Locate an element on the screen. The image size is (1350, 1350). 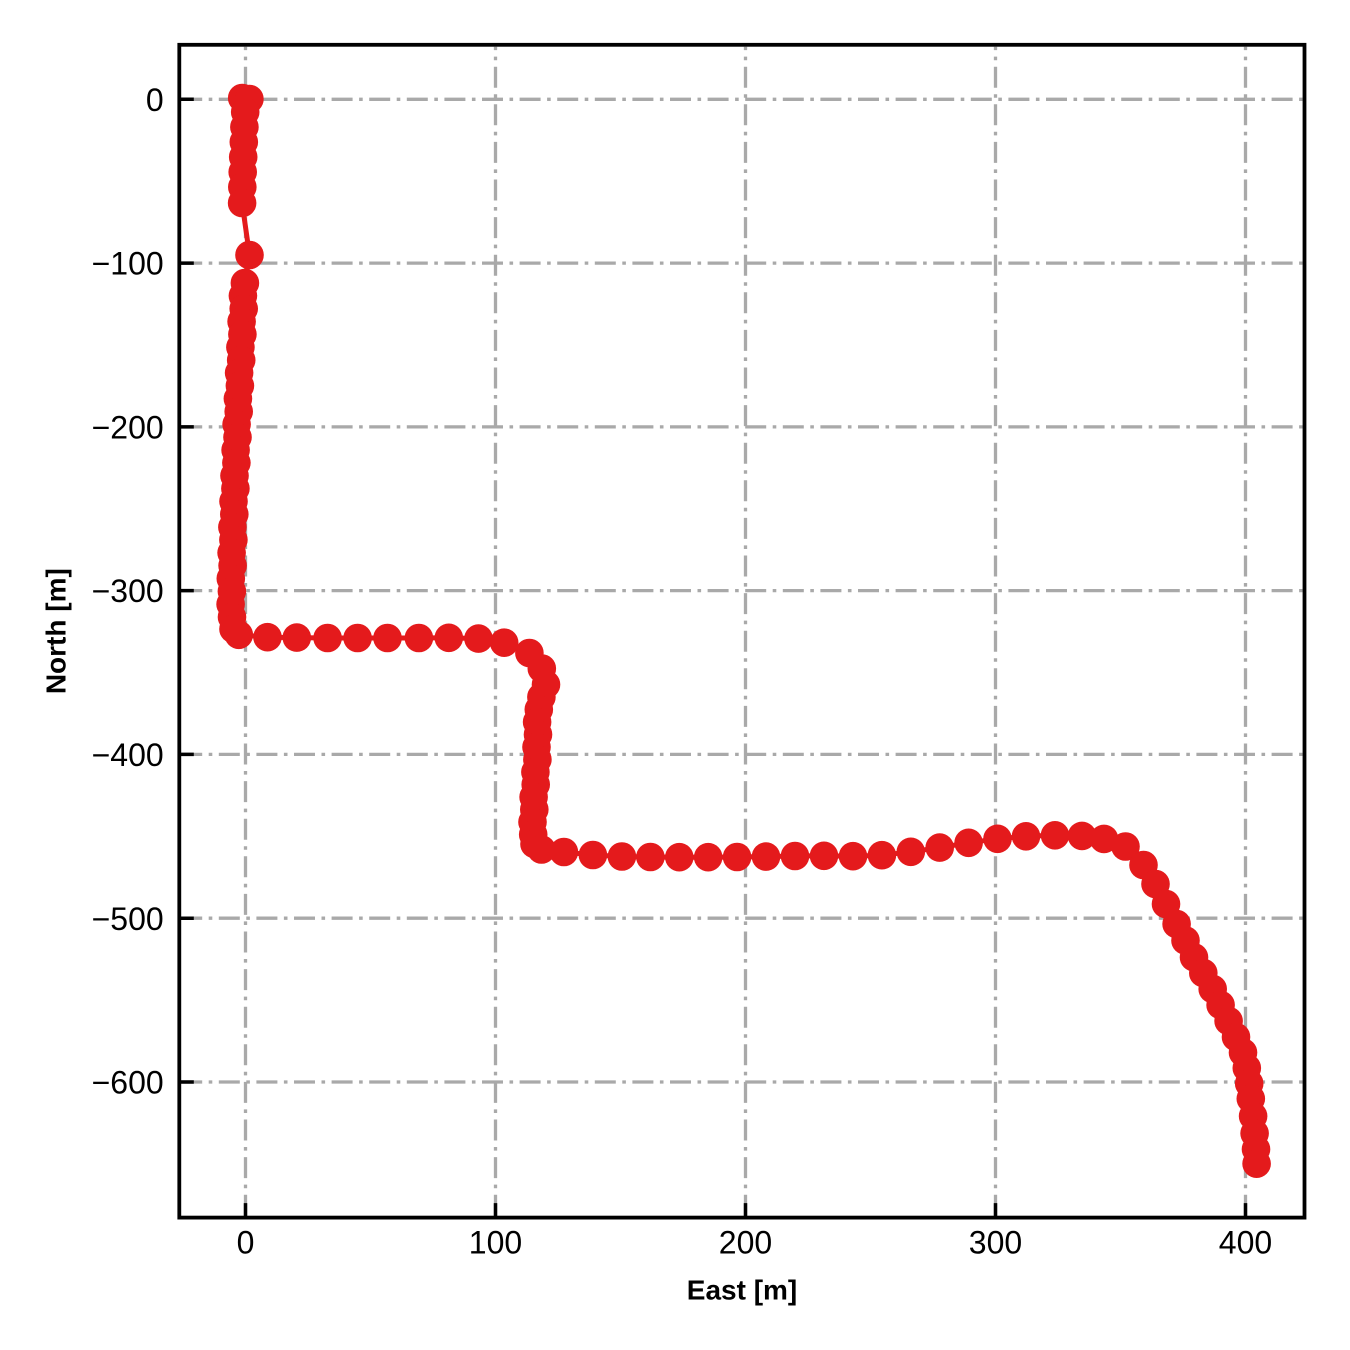
svg-text: −200 is located at coordinates (128, 428).